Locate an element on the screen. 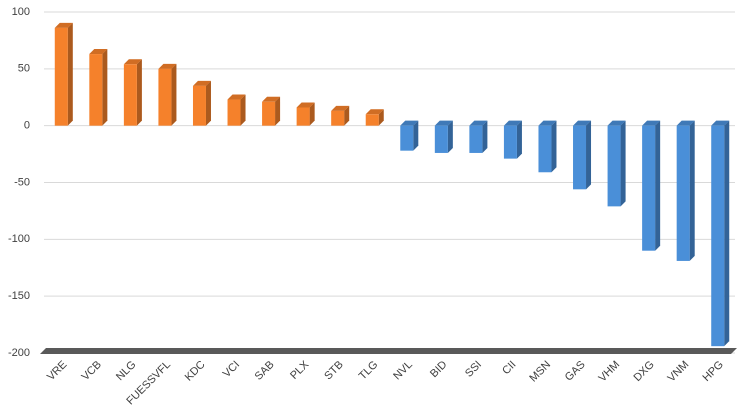 The width and height of the screenshot is (742, 408). x-tick-label: SSI is located at coordinates (473, 369).